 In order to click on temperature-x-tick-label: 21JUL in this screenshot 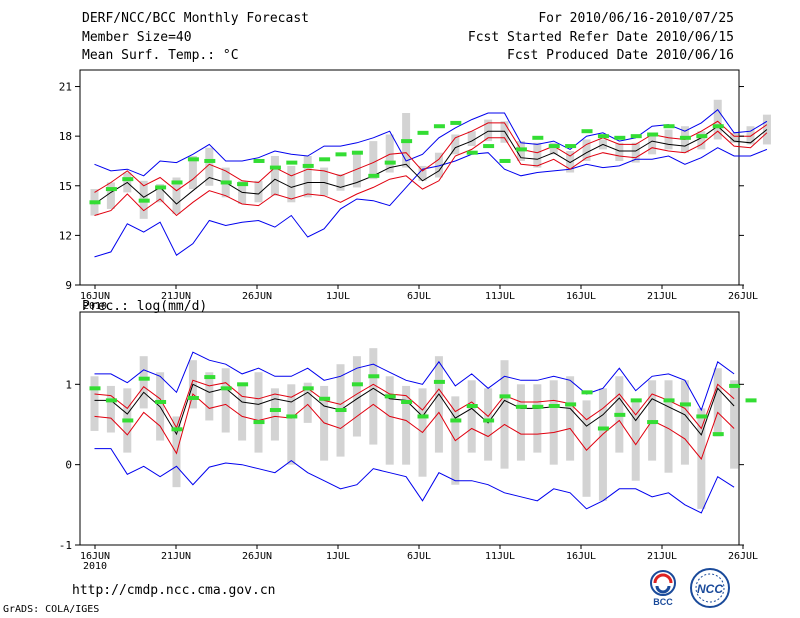, I will do `click(662, 296)`.